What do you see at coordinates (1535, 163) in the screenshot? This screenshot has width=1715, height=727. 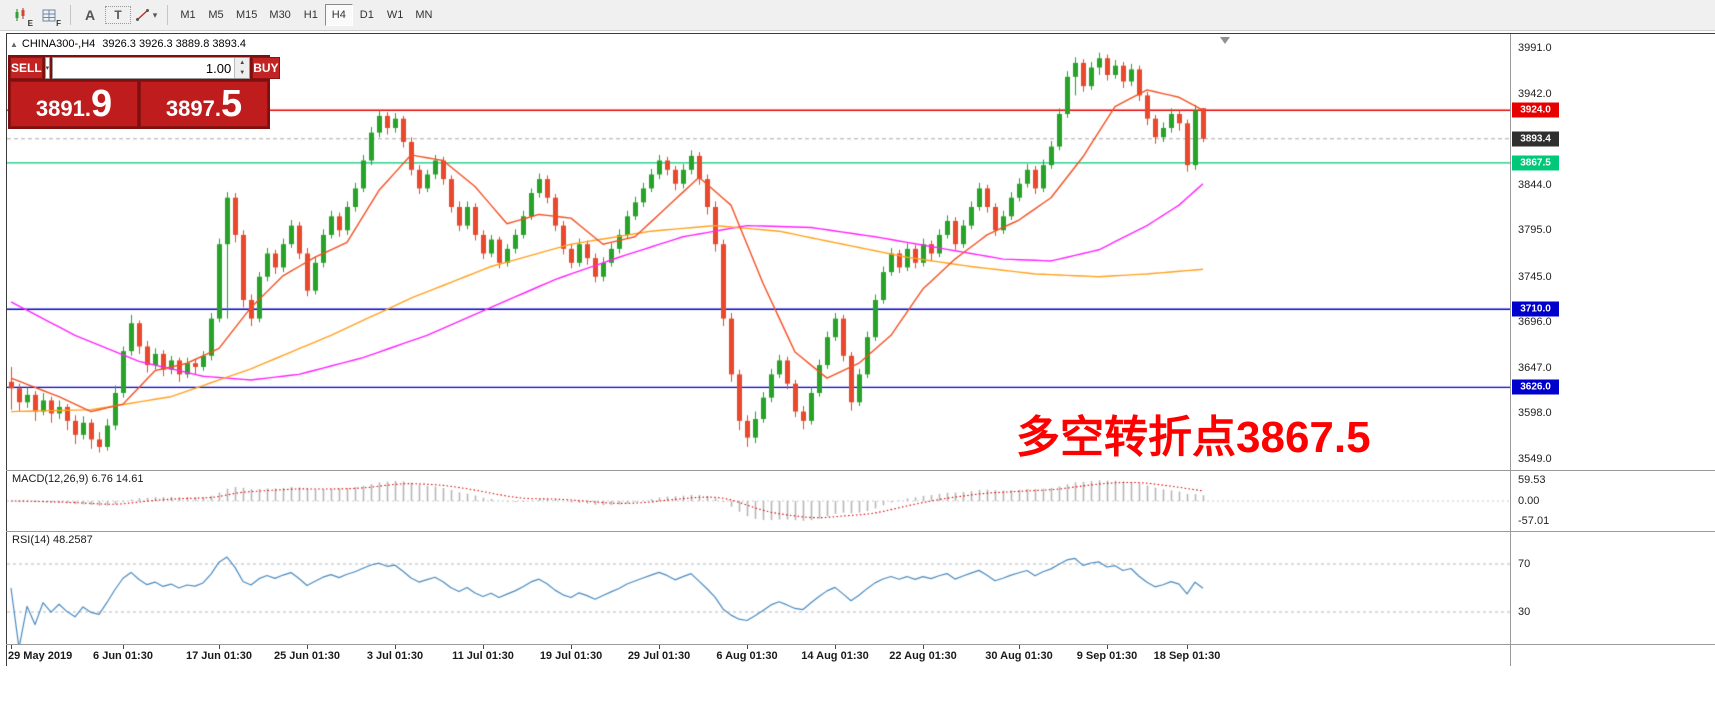 I see `pivot-line-badge: 3867.5` at bounding box center [1535, 163].